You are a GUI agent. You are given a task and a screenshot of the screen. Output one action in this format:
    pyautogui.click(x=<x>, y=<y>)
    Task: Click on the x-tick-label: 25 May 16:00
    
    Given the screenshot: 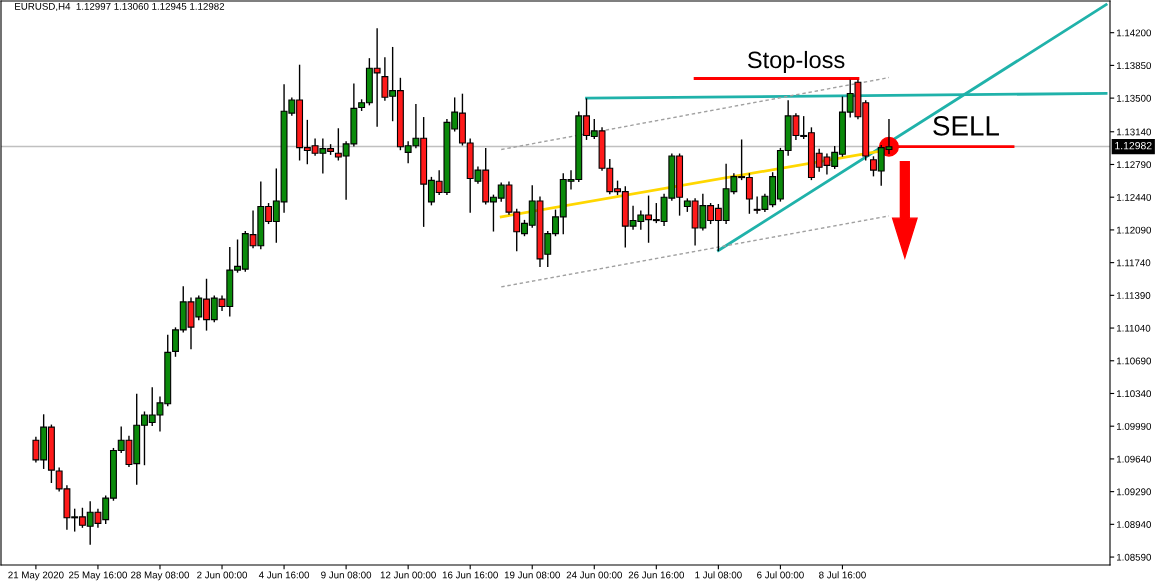 What is the action you would take?
    pyautogui.click(x=98, y=576)
    